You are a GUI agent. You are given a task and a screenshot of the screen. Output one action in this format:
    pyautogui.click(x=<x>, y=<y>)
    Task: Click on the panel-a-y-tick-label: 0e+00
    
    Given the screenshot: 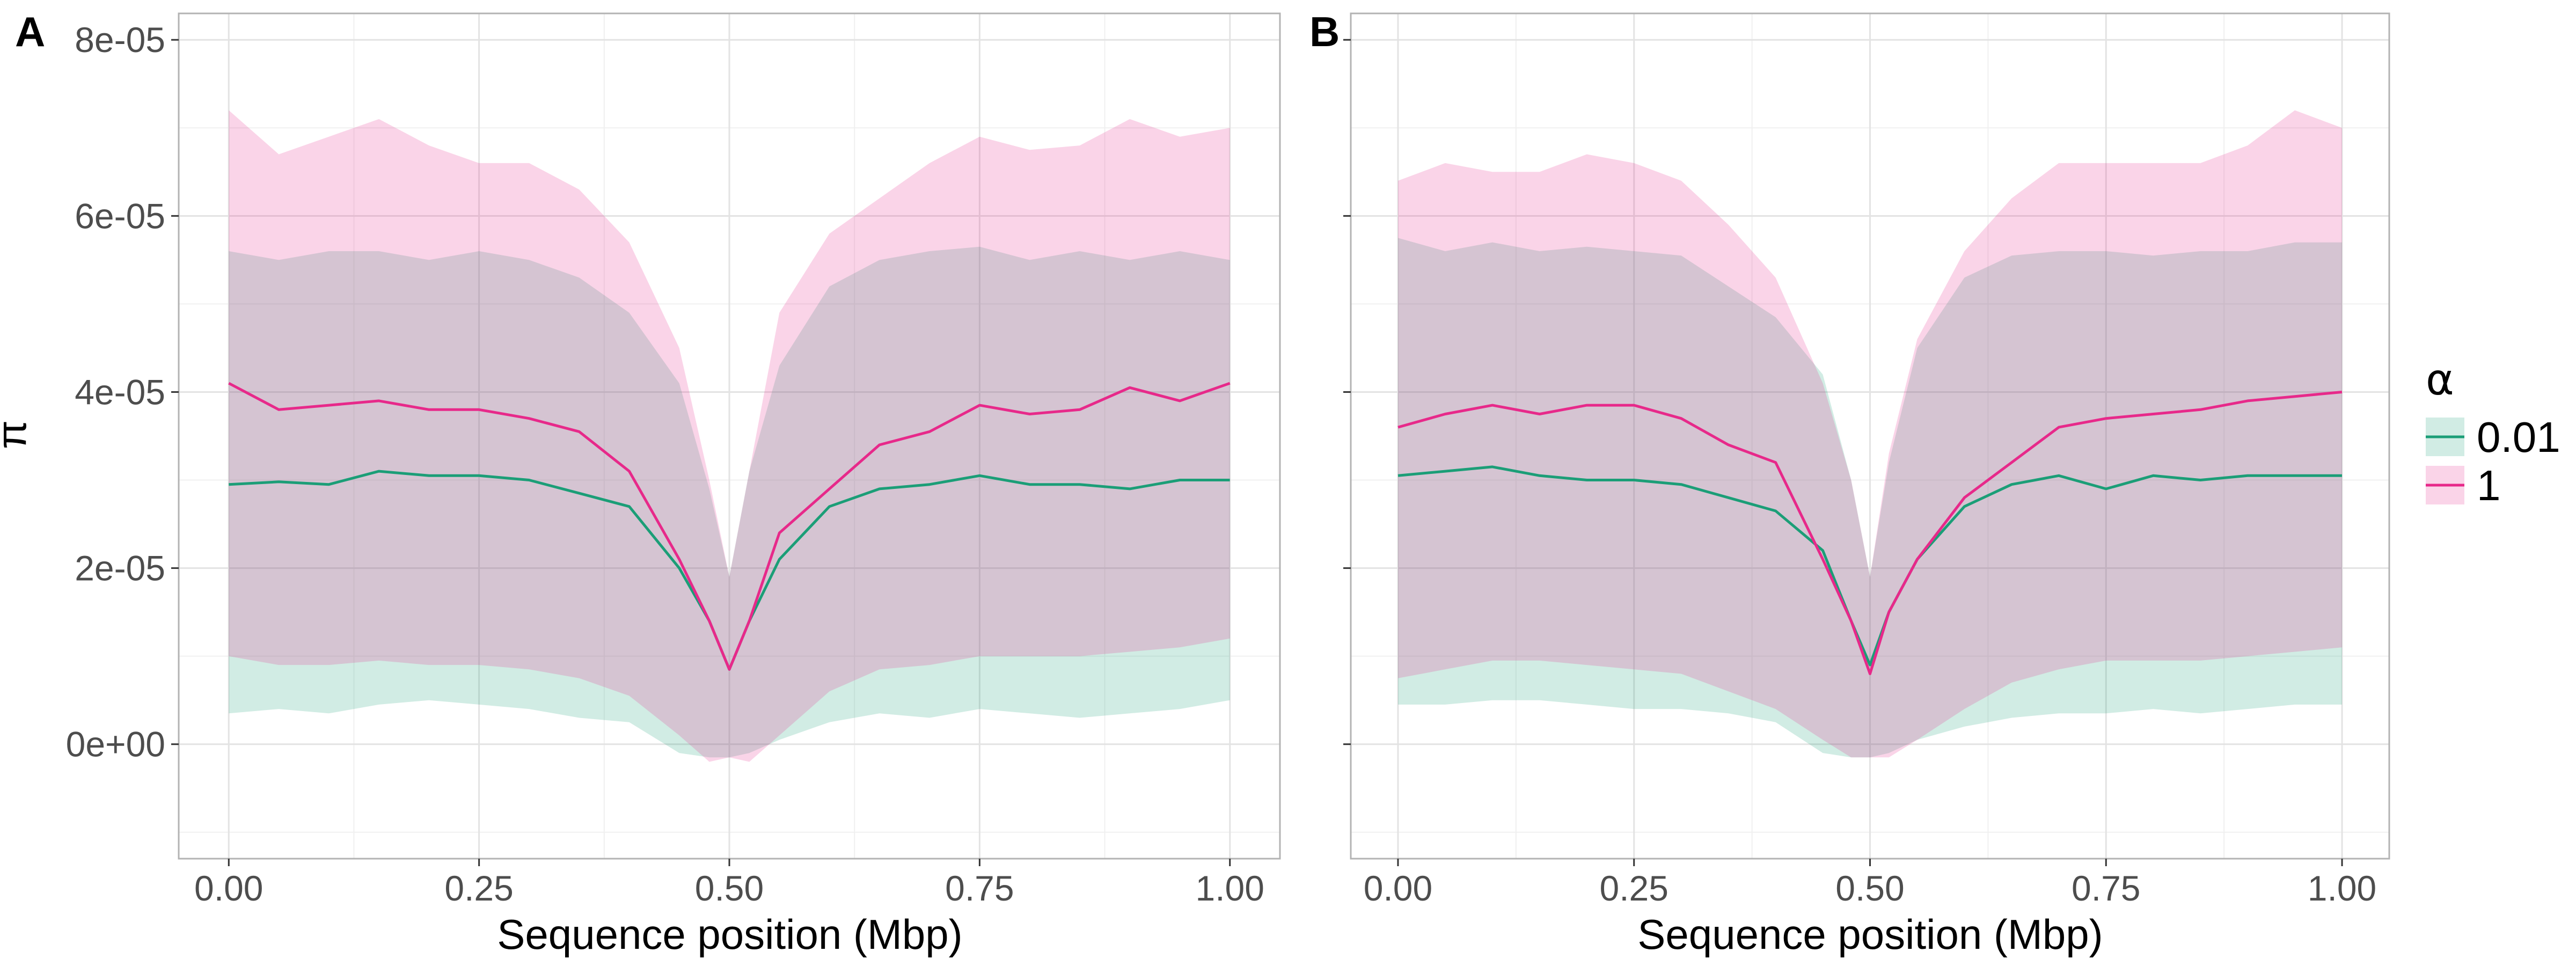 What is the action you would take?
    pyautogui.click(x=115, y=744)
    